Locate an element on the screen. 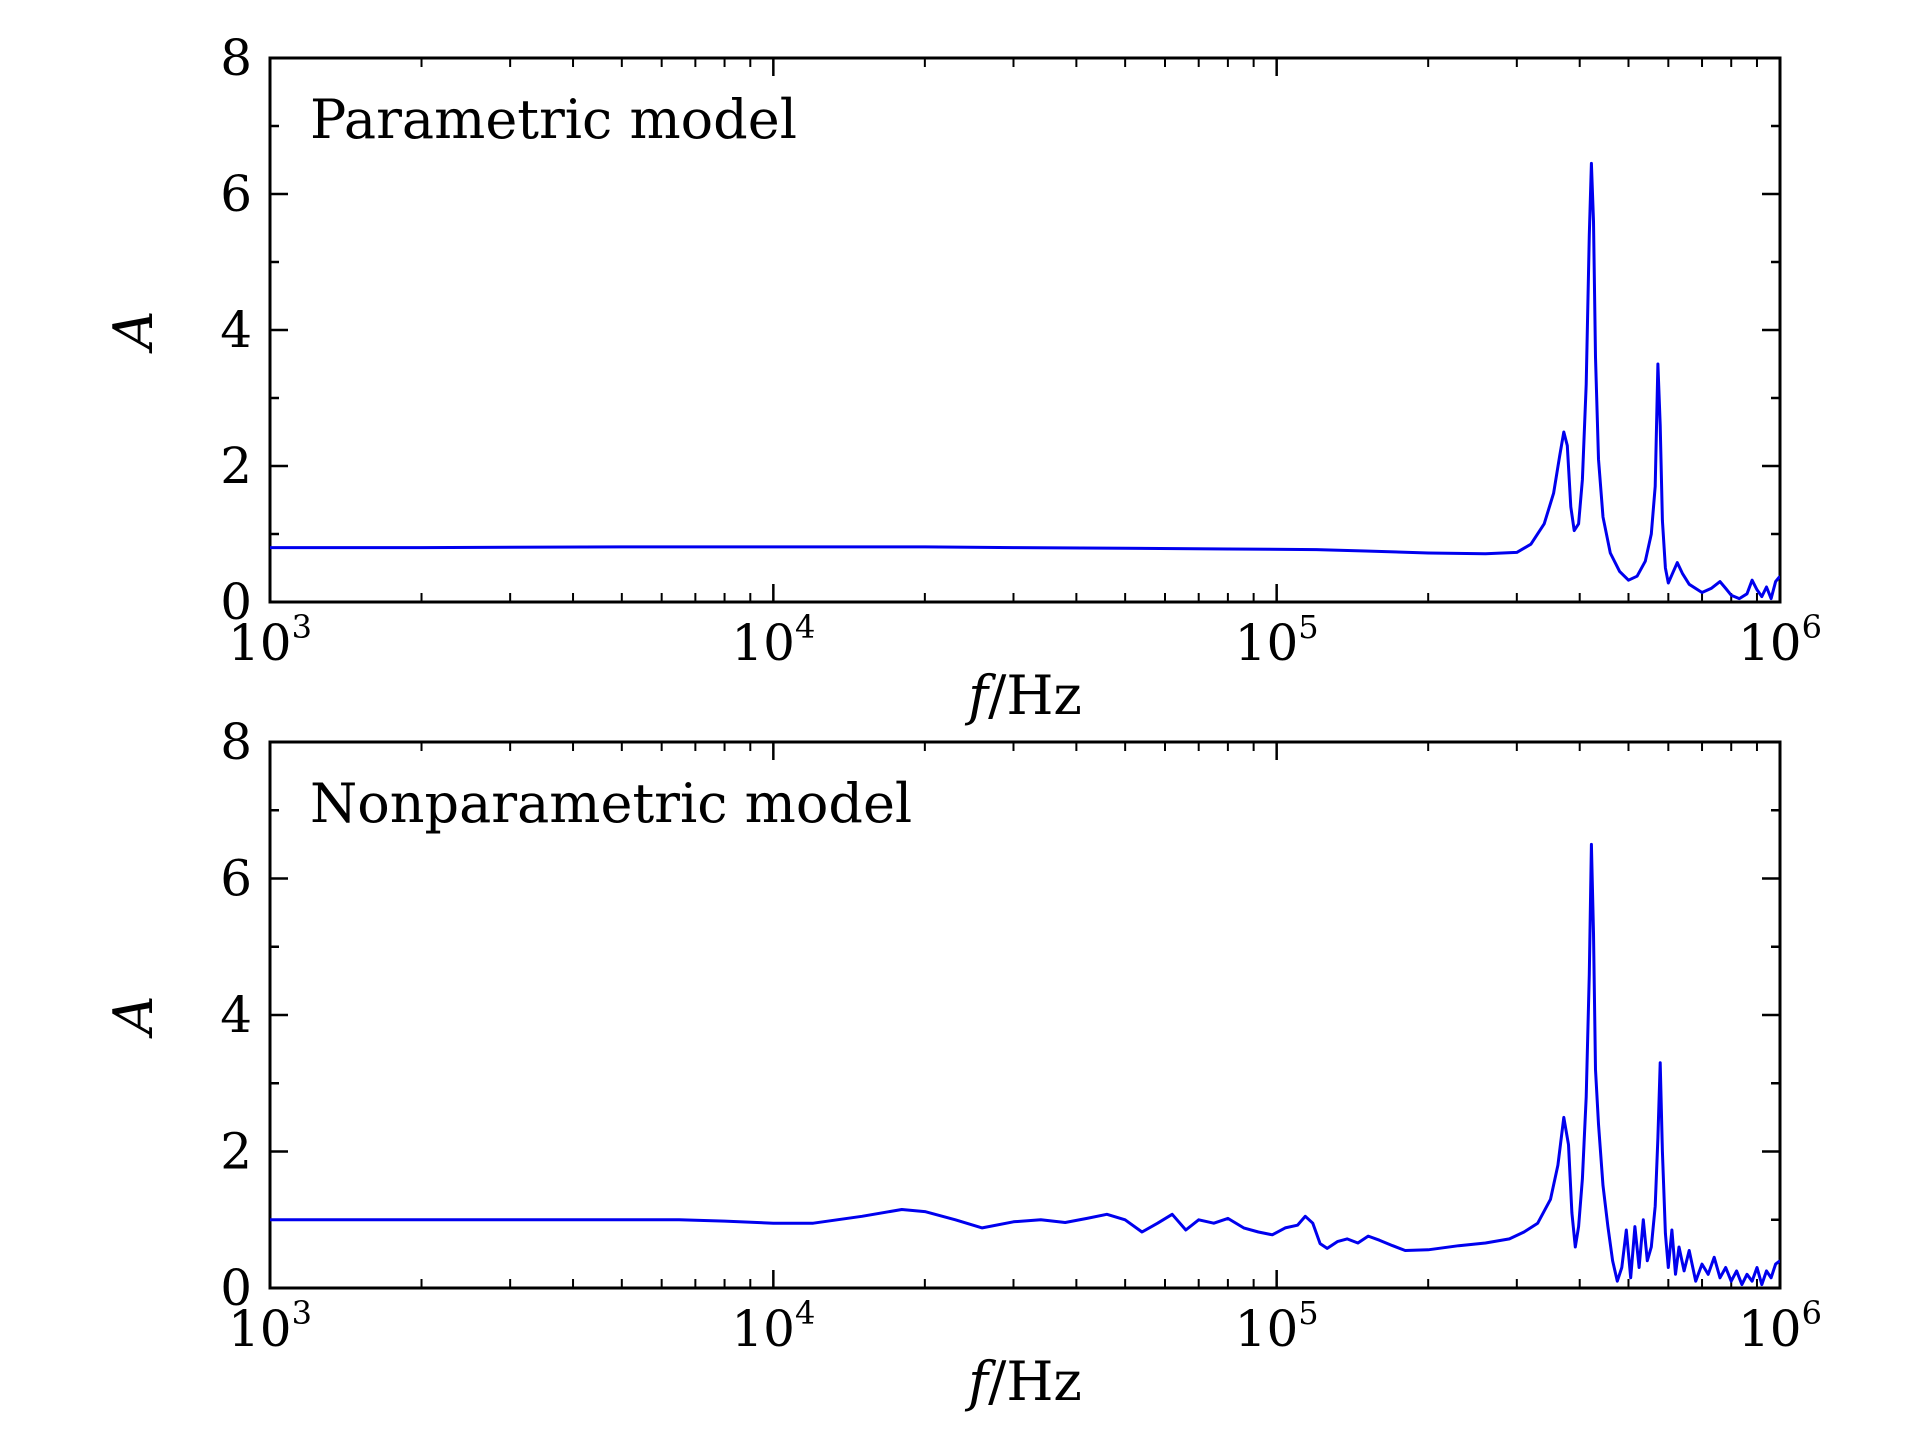 The width and height of the screenshot is (1923, 1429). panel-label: Parametric model is located at coordinates (553, 119).